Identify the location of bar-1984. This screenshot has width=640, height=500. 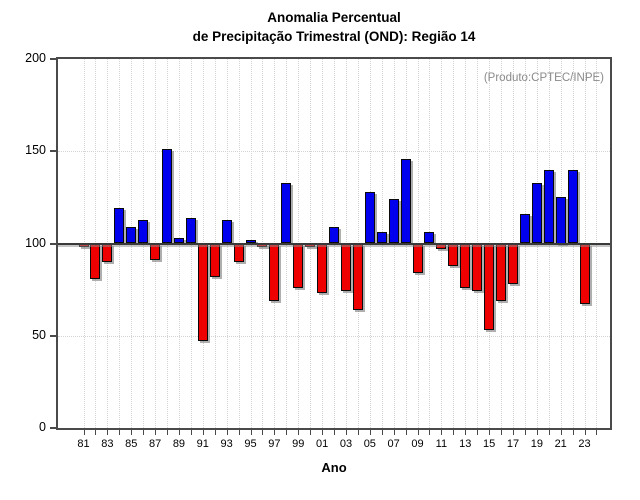
(119, 226).